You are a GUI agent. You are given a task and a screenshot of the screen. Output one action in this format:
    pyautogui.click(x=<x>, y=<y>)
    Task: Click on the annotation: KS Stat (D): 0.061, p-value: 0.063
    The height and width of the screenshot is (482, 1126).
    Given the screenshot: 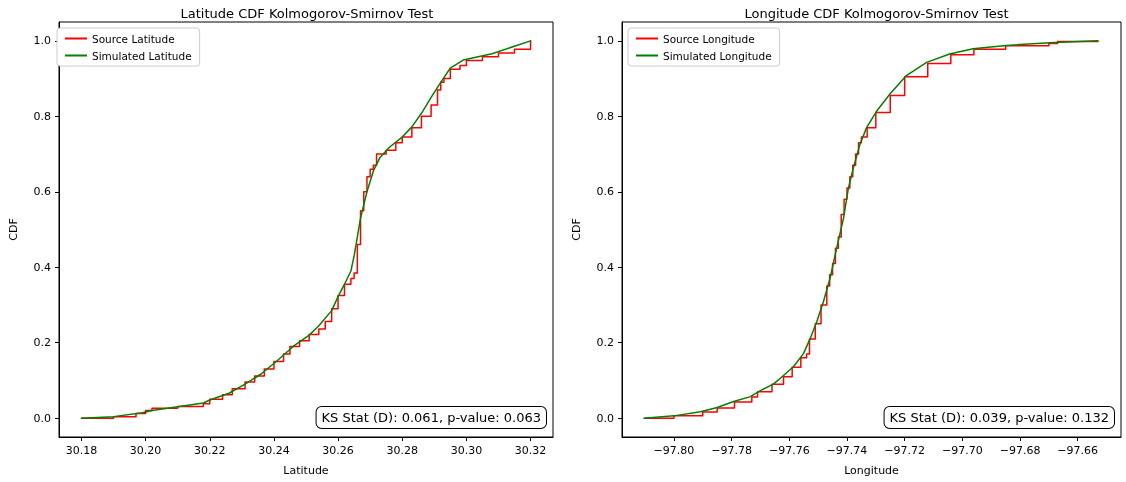 What is the action you would take?
    pyautogui.click(x=431, y=417)
    